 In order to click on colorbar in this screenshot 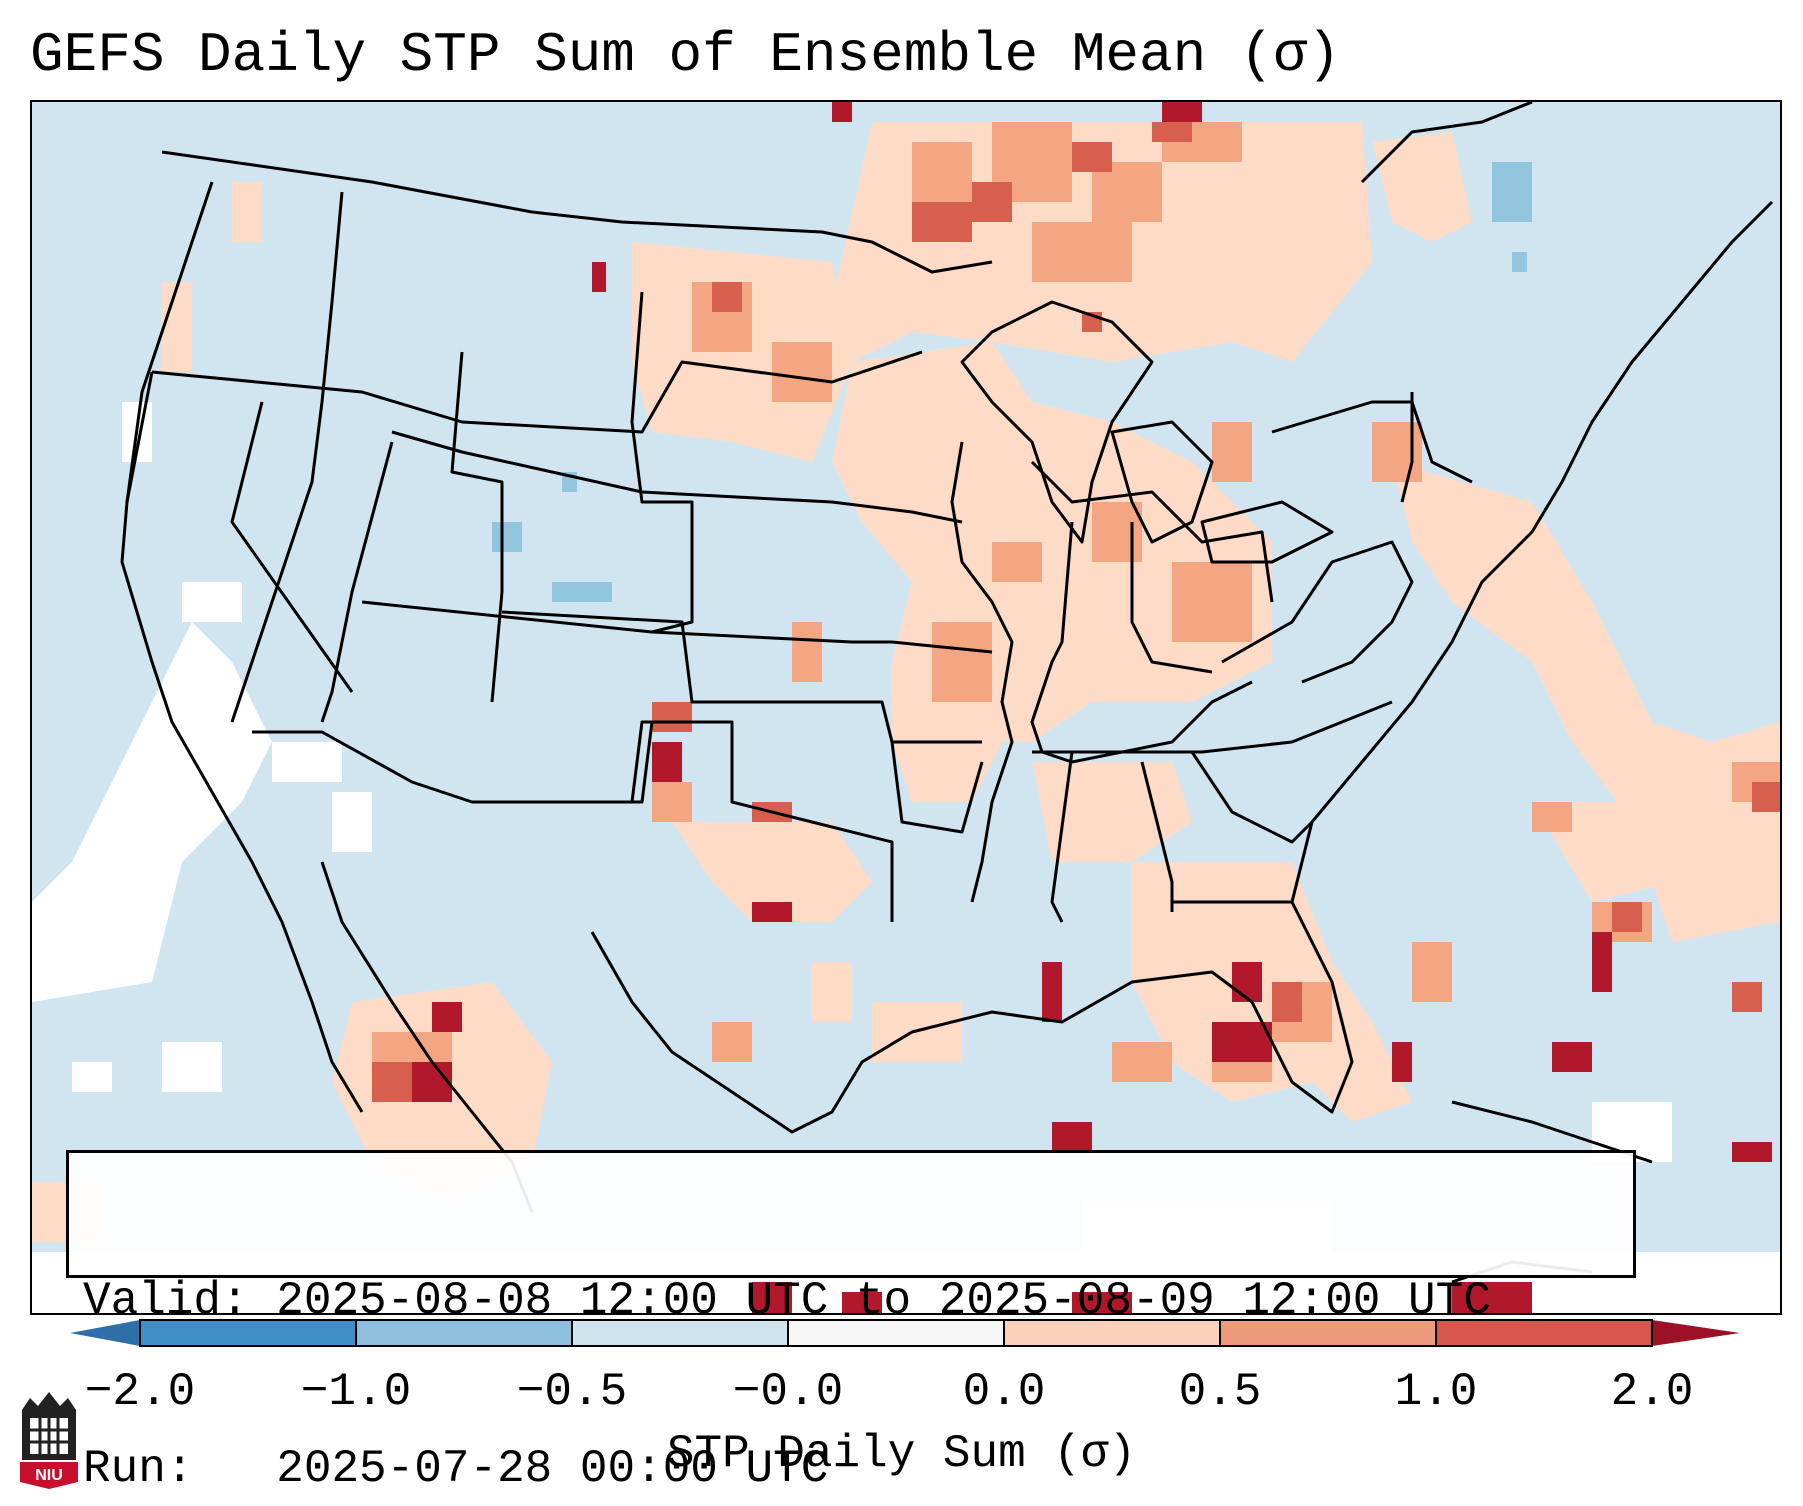, I will do `click(905, 1333)`.